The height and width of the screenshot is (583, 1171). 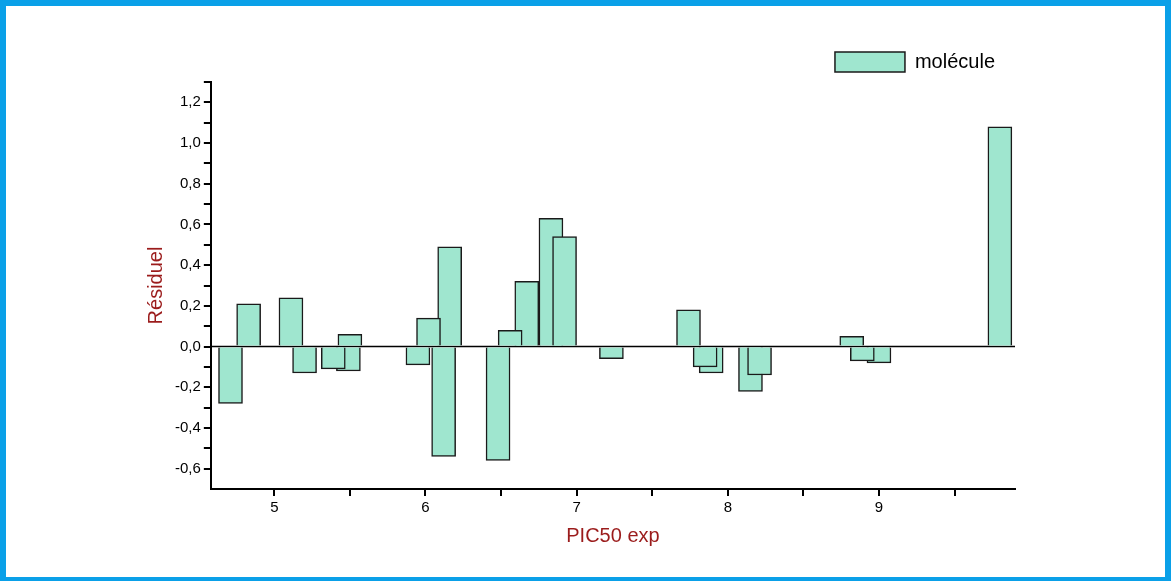 What do you see at coordinates (187, 467) in the screenshot?
I see `y-tick-label: -0,6` at bounding box center [187, 467].